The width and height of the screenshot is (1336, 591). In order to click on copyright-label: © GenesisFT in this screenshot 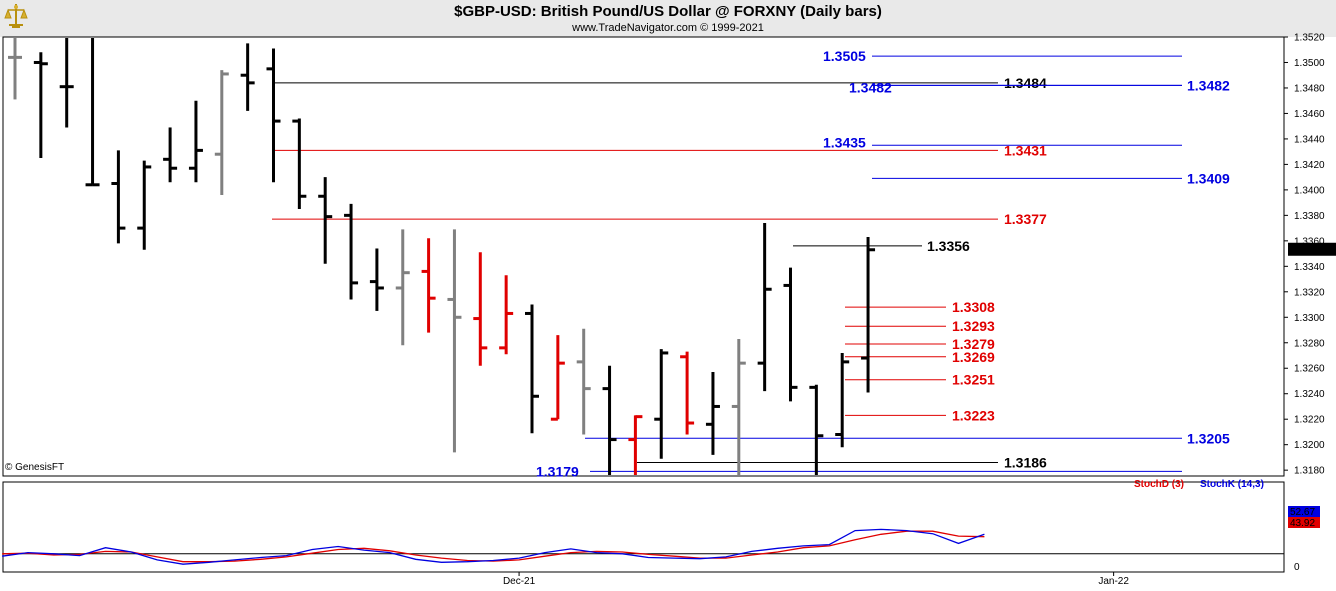, I will do `click(35, 467)`.